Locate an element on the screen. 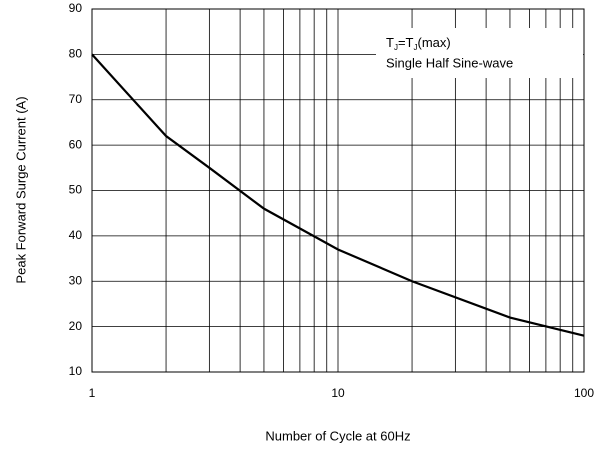 The height and width of the screenshot is (449, 611). y-tick-label: 50 is located at coordinates (76, 190).